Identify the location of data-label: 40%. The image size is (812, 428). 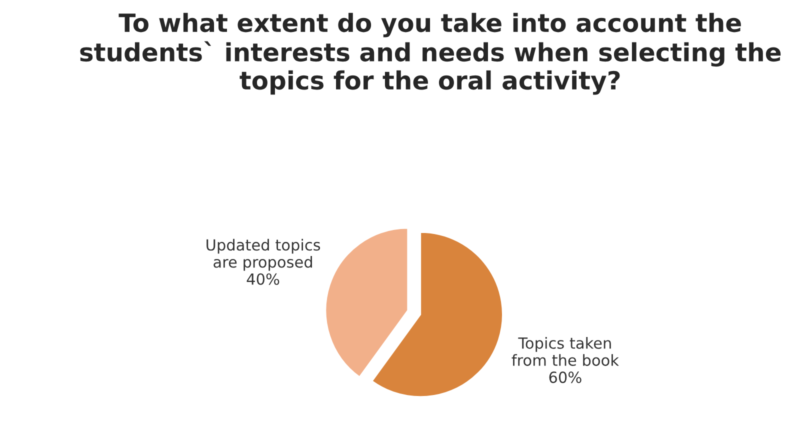
(263, 279).